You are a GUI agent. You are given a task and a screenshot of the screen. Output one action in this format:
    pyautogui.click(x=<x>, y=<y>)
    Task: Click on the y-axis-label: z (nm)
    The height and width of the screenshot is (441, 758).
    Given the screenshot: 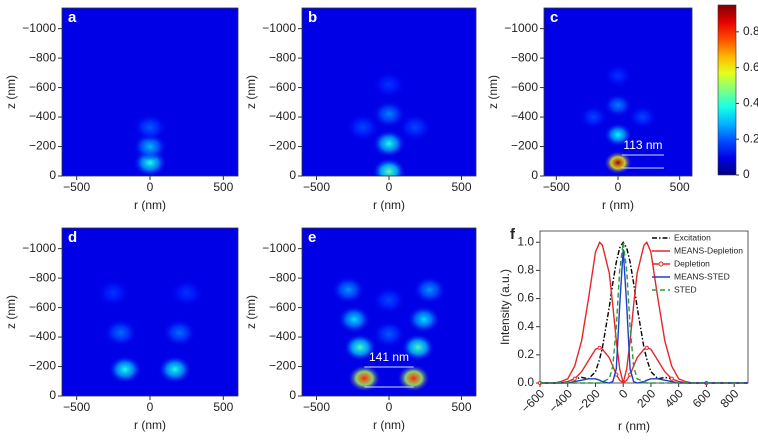 What is the action you would take?
    pyautogui.click(x=493, y=92)
    